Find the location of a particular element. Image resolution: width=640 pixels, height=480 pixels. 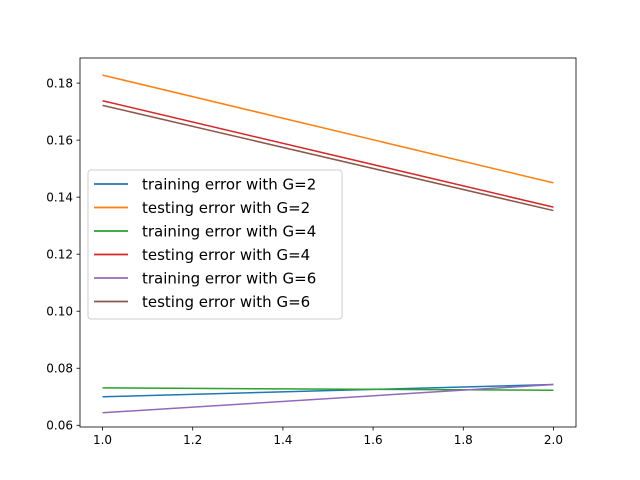

legend-label-1: testing error with G=2 is located at coordinates (226, 208).